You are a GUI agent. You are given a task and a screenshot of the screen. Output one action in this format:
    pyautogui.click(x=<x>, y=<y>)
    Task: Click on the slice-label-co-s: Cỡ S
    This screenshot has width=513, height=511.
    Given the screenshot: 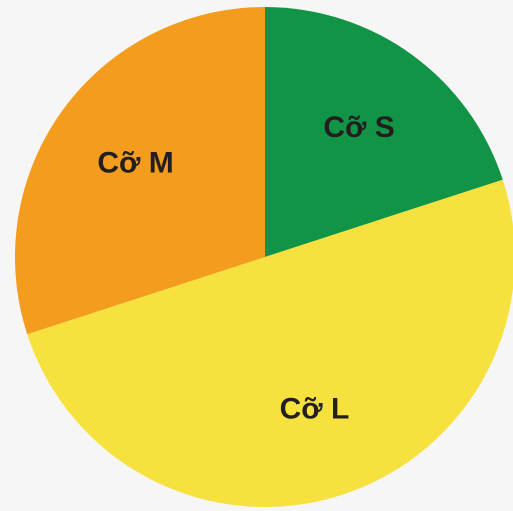 What is the action you would take?
    pyautogui.click(x=358, y=127)
    